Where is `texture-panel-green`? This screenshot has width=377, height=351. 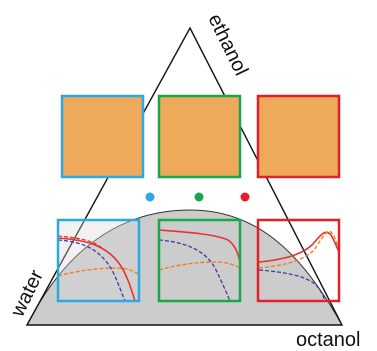 texture-panel-green is located at coordinates (199, 136).